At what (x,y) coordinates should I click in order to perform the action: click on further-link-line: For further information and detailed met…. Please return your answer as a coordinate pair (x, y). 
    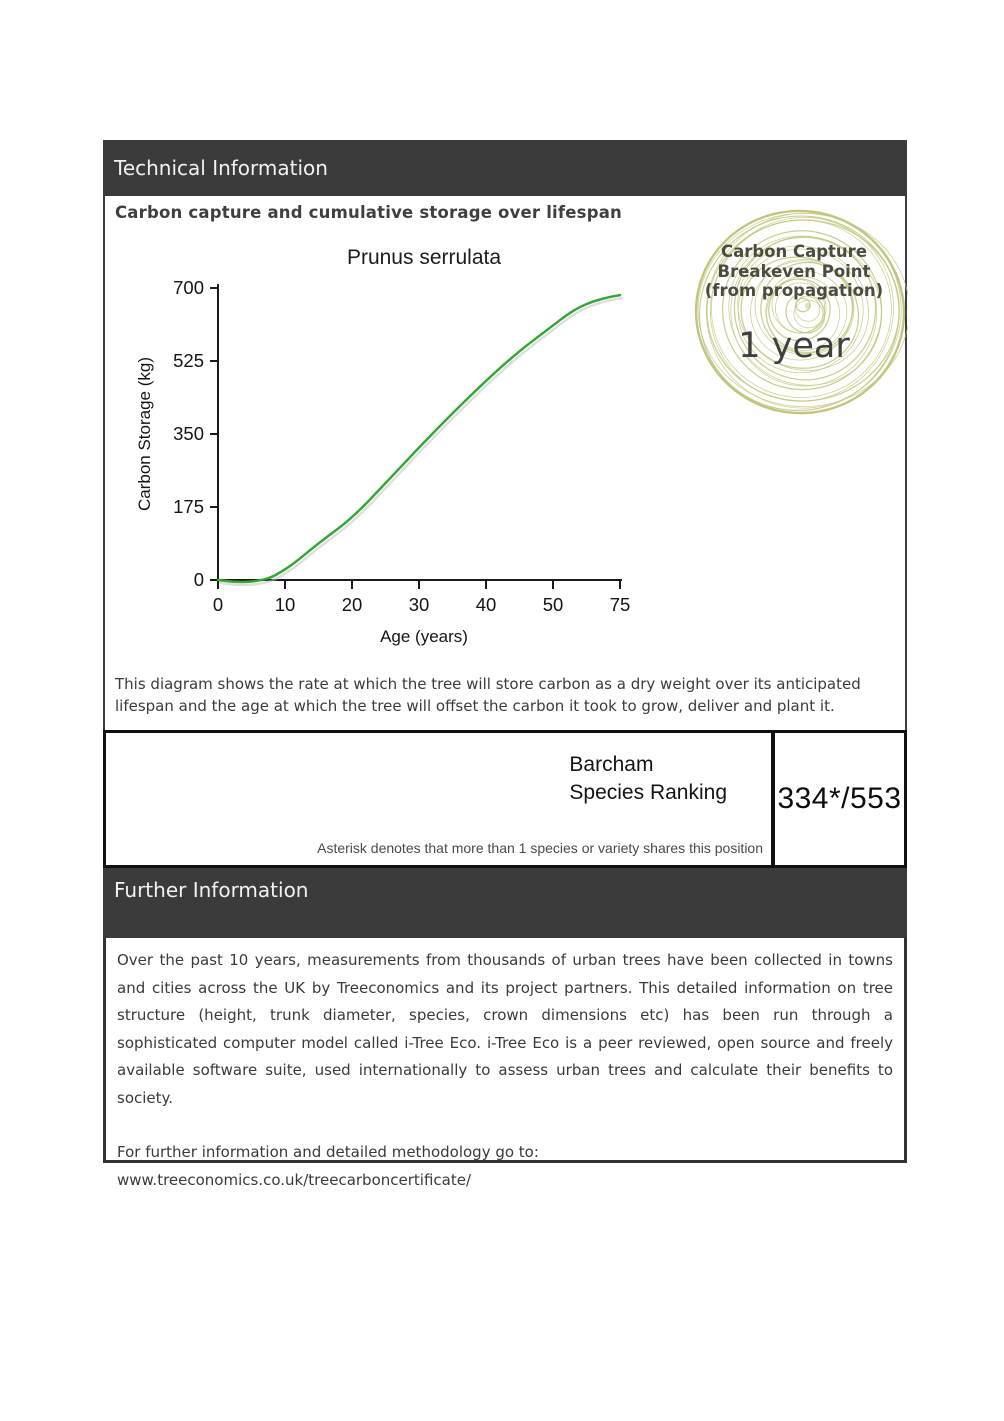
    Looking at the image, I should click on (505, 1166).